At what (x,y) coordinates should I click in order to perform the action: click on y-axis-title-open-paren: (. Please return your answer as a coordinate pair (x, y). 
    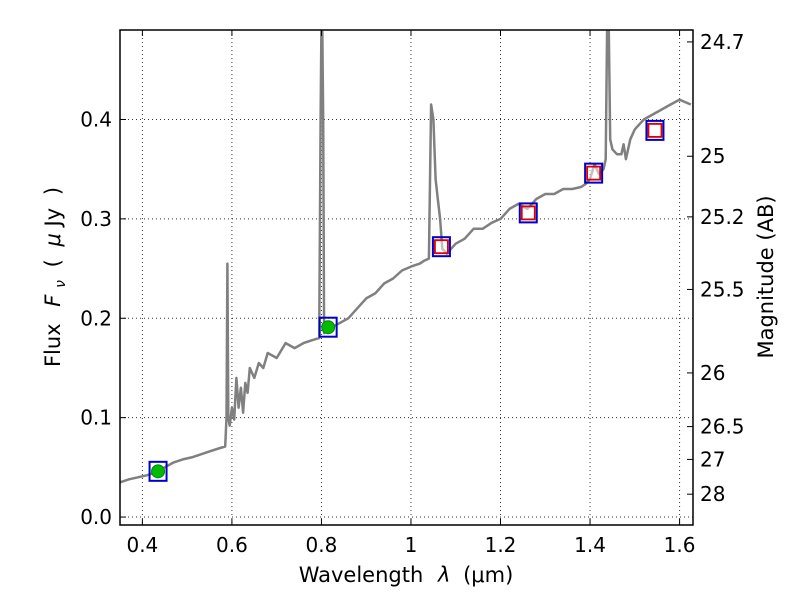
    Looking at the image, I should click on (53, 263).